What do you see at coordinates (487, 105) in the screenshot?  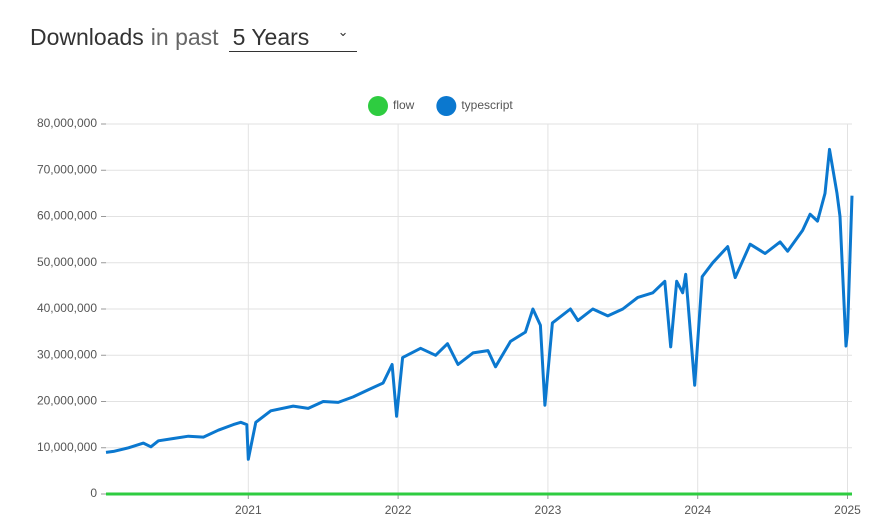 I see `legend-label: typescript` at bounding box center [487, 105].